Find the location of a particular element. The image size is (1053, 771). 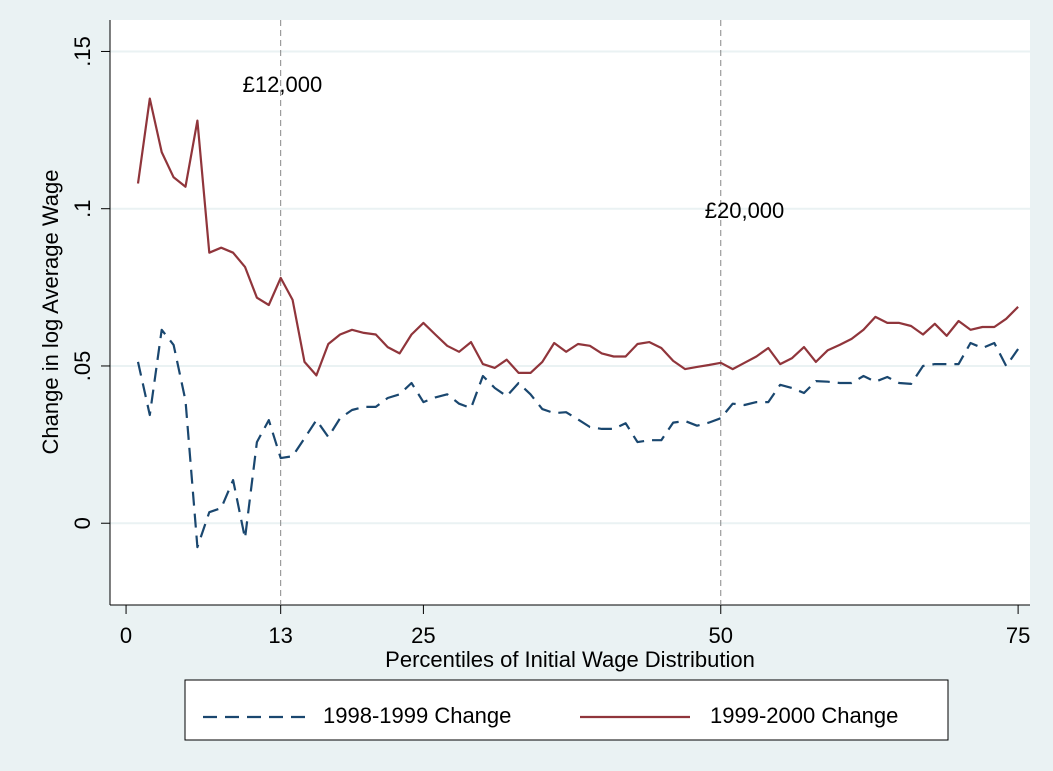

x-tick-label: 50 is located at coordinates (721, 635).